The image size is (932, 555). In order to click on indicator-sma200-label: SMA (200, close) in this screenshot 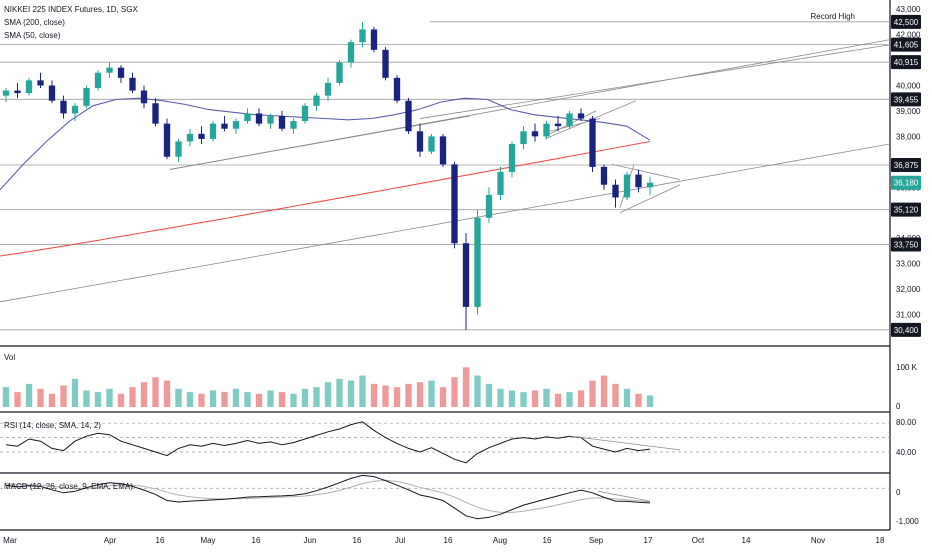, I will do `click(34, 22)`.